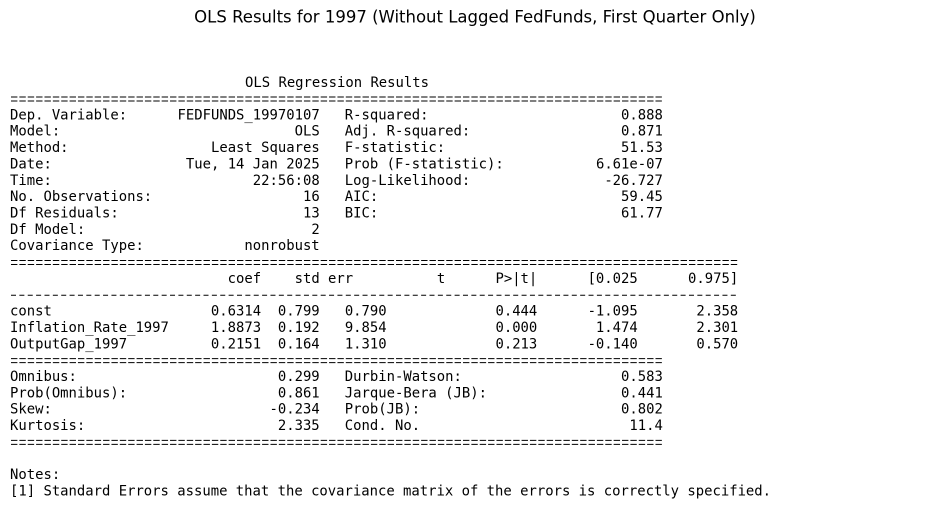  What do you see at coordinates (68, 344) in the screenshot?
I see `variable-name: OutputGap_1997` at bounding box center [68, 344].